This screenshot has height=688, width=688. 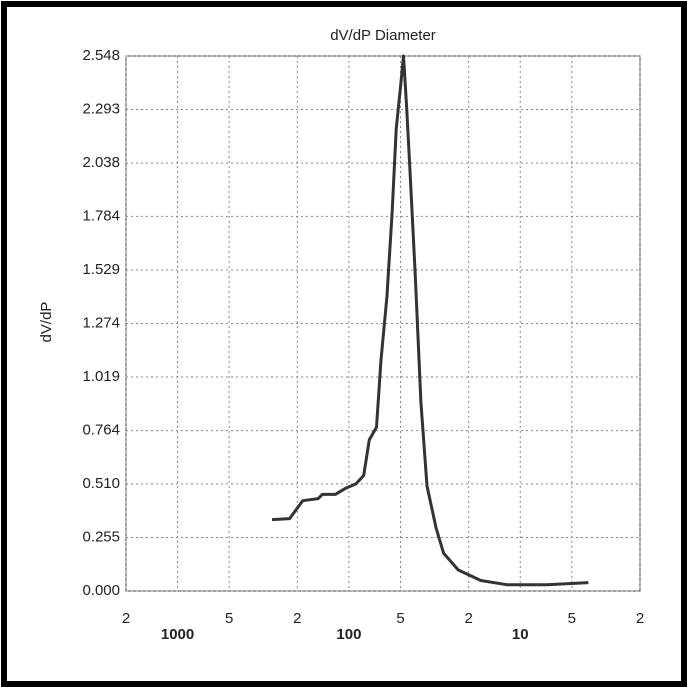 What do you see at coordinates (101, 590) in the screenshot?
I see `y-tick-label: 0.000` at bounding box center [101, 590].